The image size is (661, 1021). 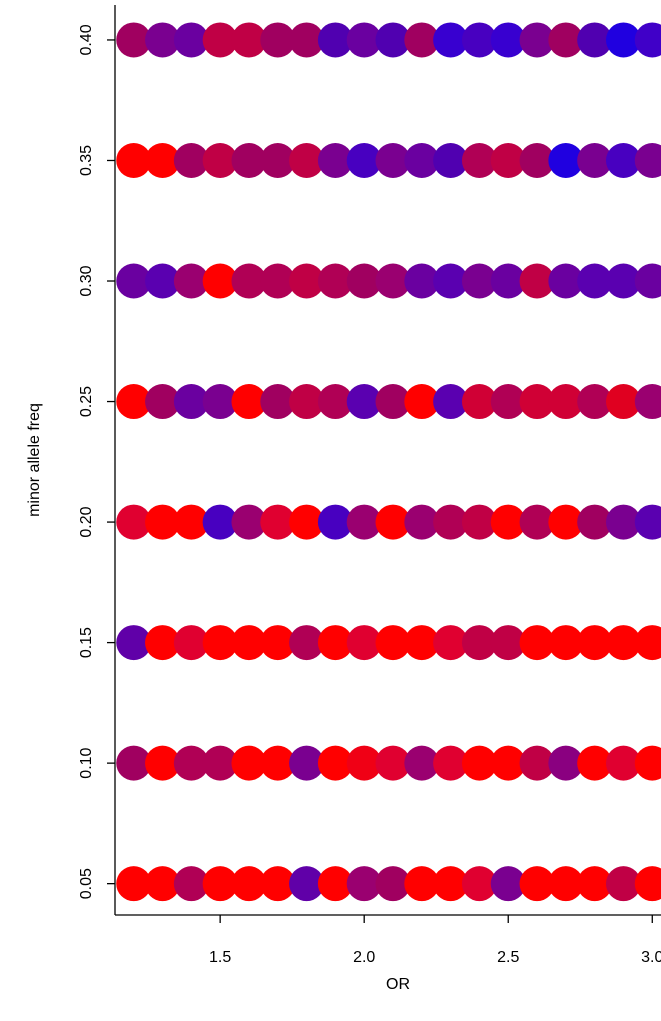 I want to click on y-axis-label: minor allele freq, so click(x=34, y=460).